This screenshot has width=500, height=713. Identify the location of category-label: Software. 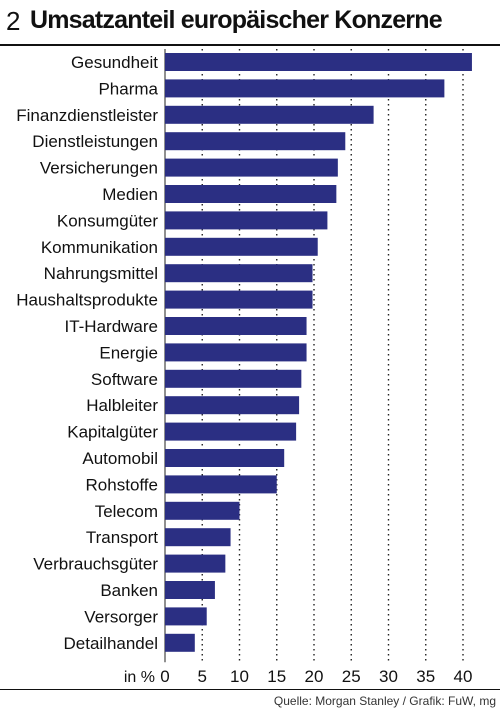
(124, 379).